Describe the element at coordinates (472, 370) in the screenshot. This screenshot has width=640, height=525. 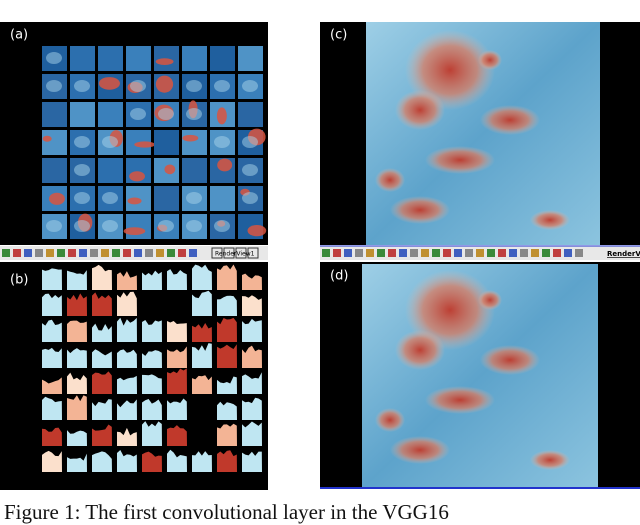
I see `hot-regions-d` at that location.